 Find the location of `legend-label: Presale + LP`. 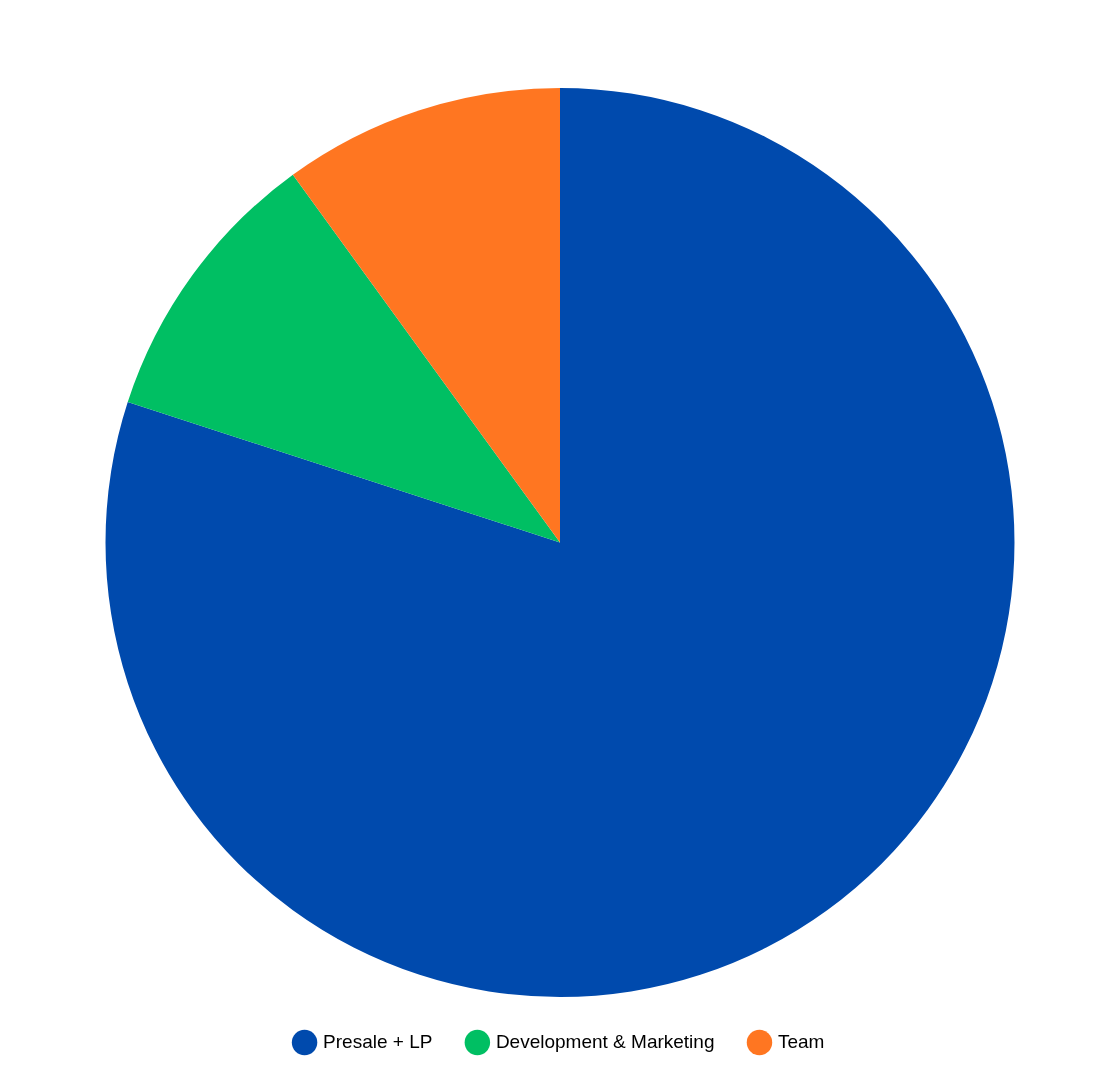

legend-label: Presale + LP is located at coordinates (378, 1041).